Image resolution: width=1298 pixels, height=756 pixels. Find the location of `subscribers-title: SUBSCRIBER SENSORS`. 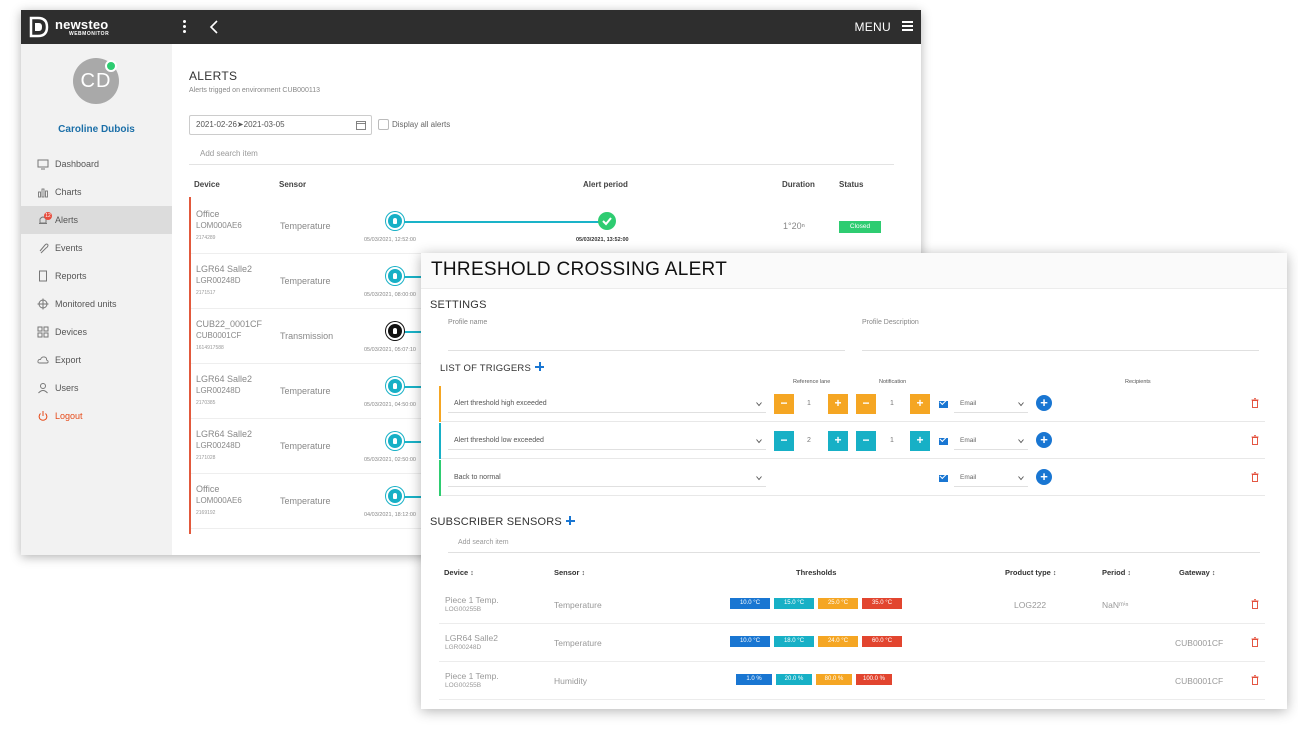

subscribers-title: SUBSCRIBER SENSORS is located at coordinates (502, 522).